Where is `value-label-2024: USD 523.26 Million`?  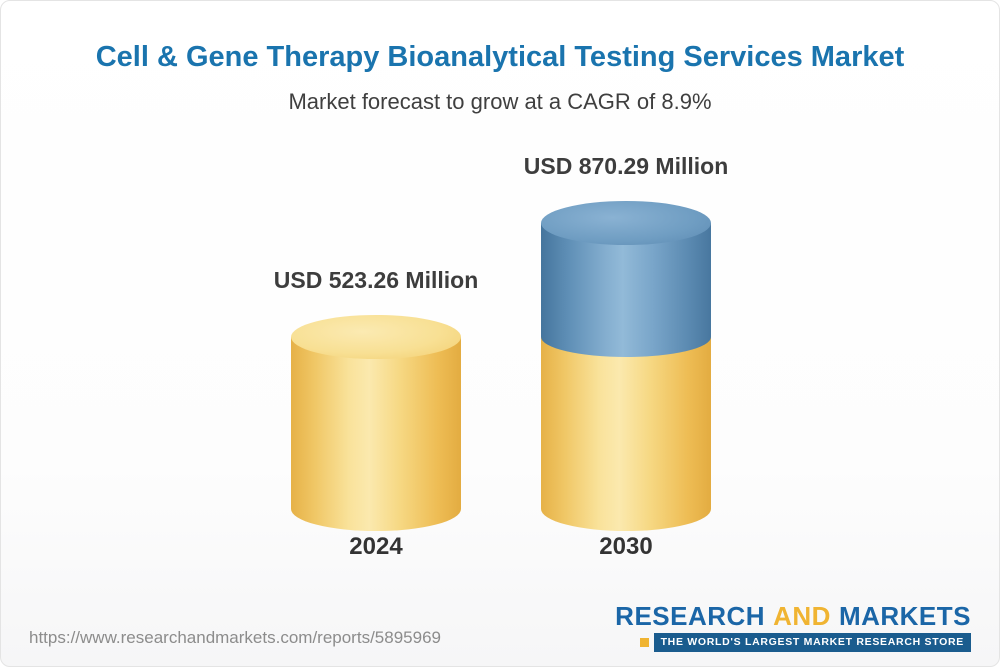 value-label-2024: USD 523.26 Million is located at coordinates (376, 280).